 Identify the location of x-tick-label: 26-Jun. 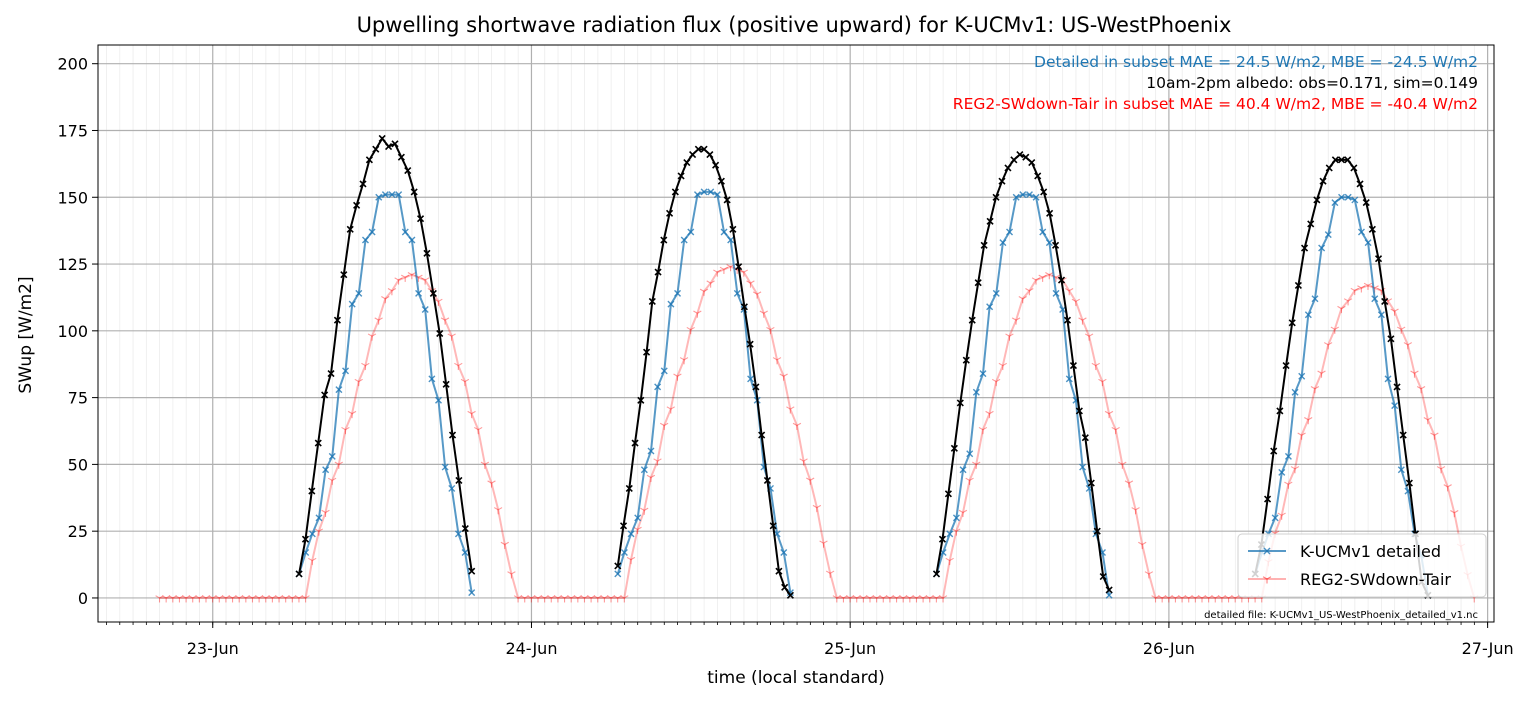
(1169, 648).